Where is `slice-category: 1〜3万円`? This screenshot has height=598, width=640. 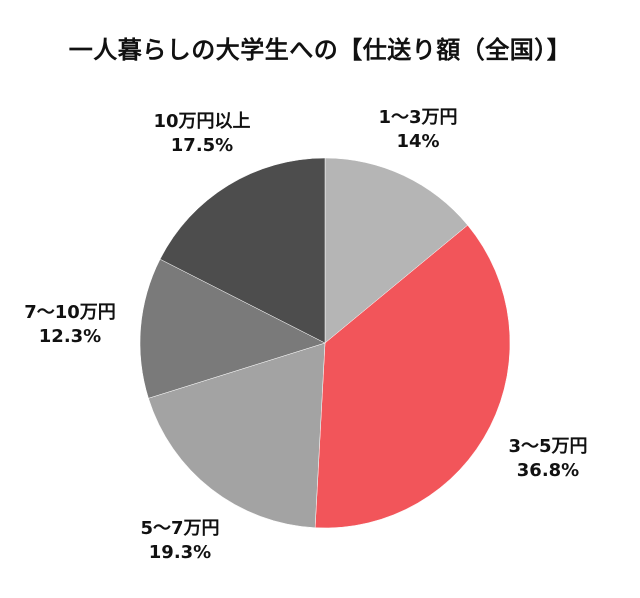
slice-category: 1〜3万円 is located at coordinates (418, 117).